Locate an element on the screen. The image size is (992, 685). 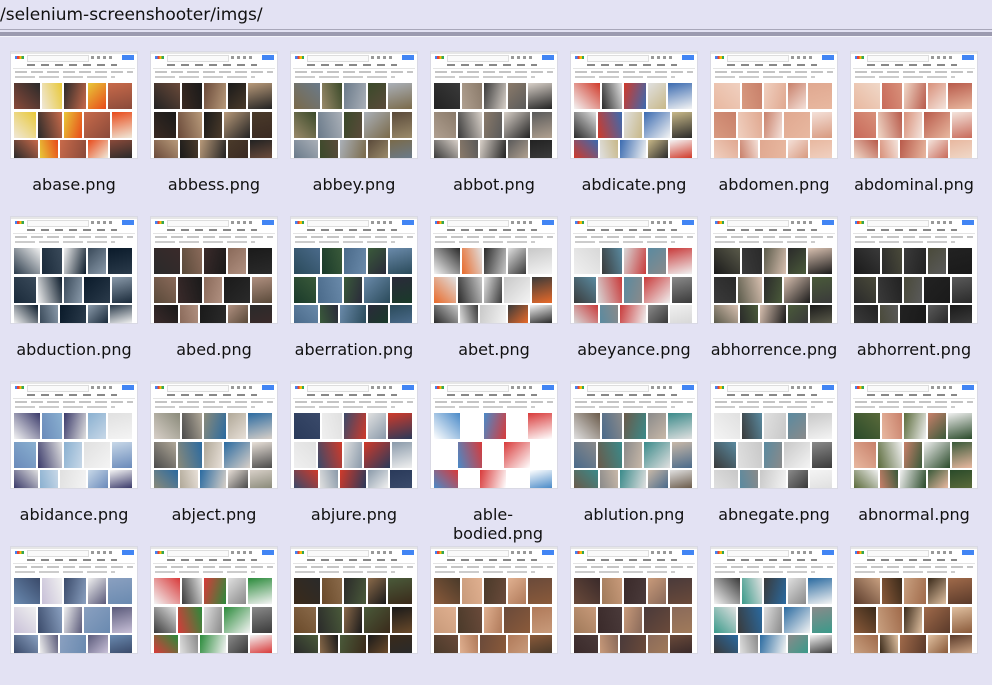
path-bar: /selenium-screenshooter/imgs/ is located at coordinates (496, 15).